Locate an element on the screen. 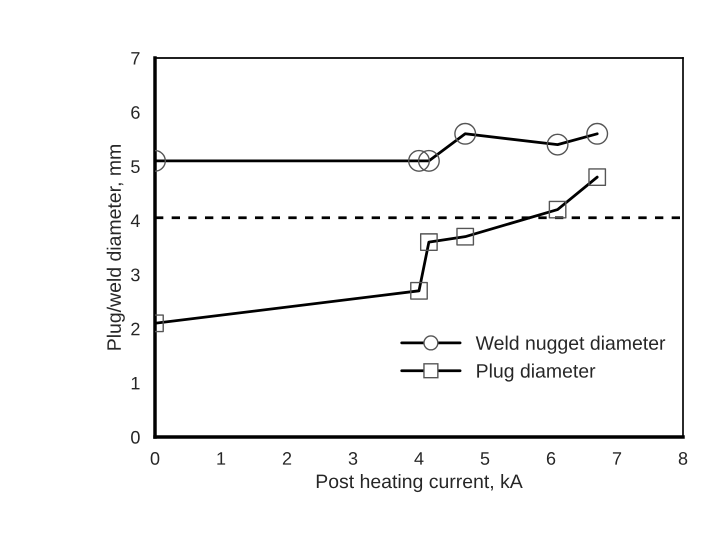  x-tick-label: 0 is located at coordinates (155, 458).